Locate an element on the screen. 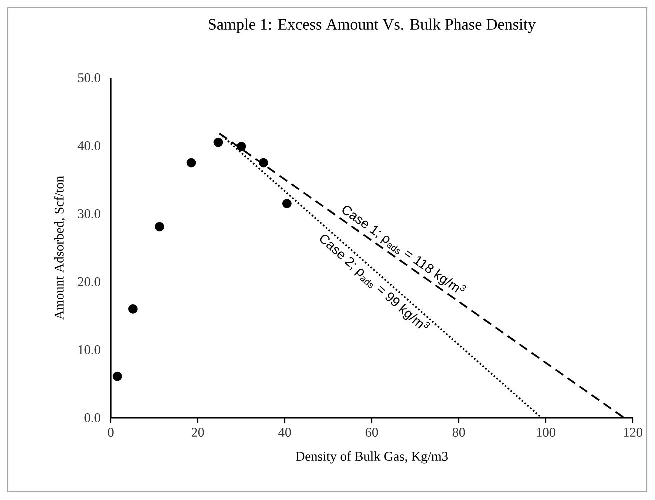 The width and height of the screenshot is (655, 500). y-tick-label: 50.0 is located at coordinates (89, 78).